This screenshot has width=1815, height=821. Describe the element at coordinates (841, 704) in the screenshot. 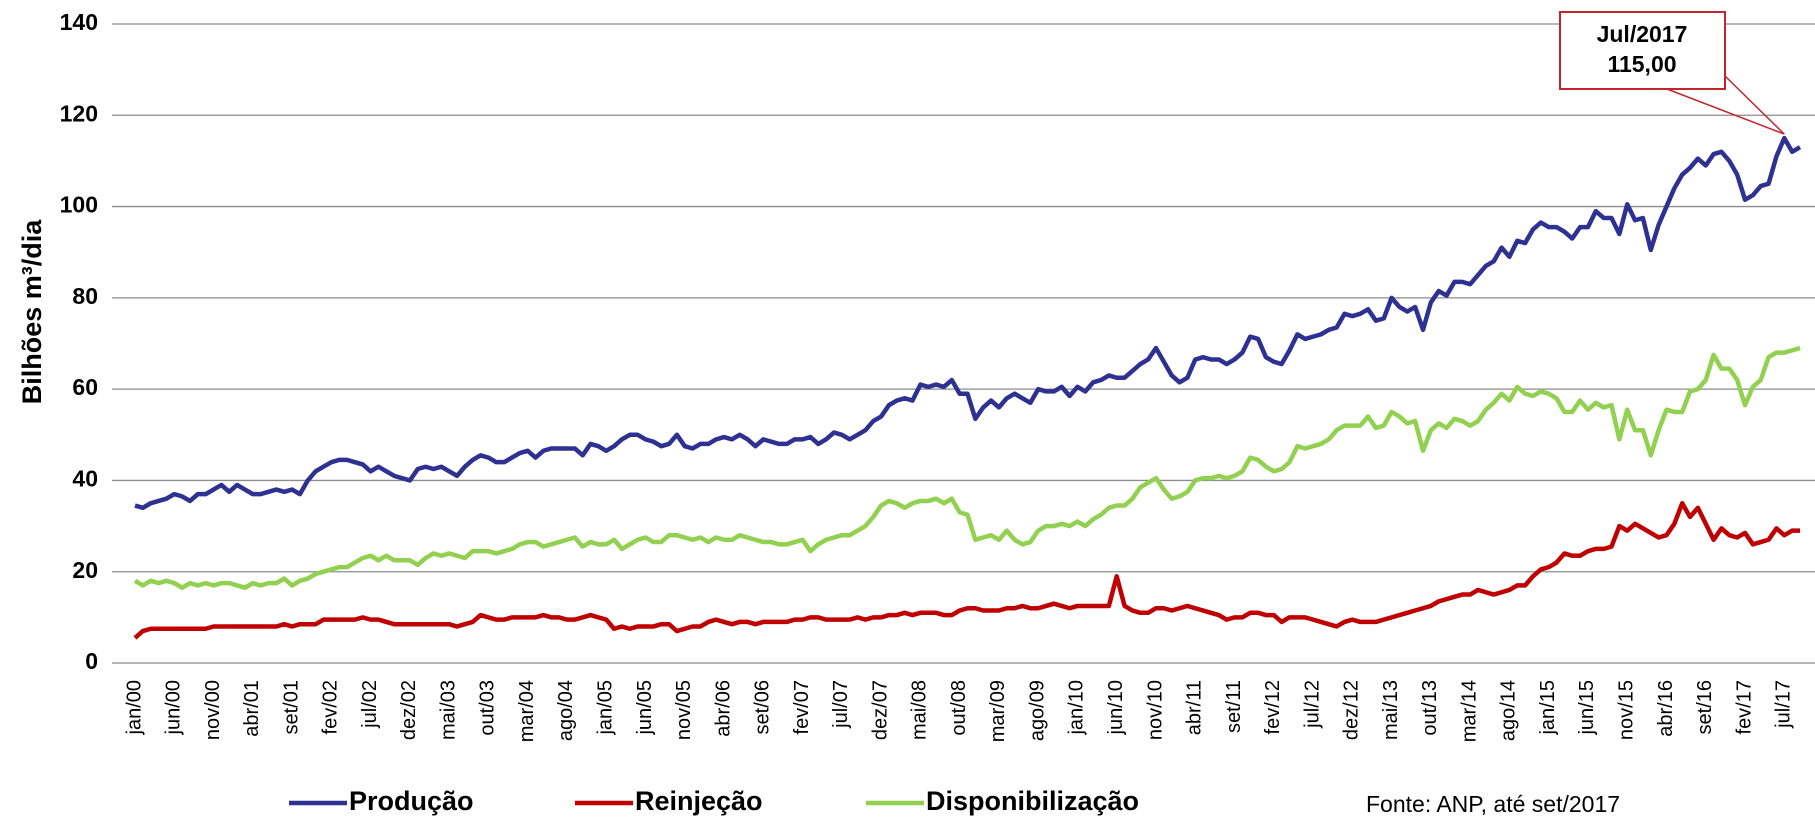

I see `x-tick-label: jul/07` at that location.